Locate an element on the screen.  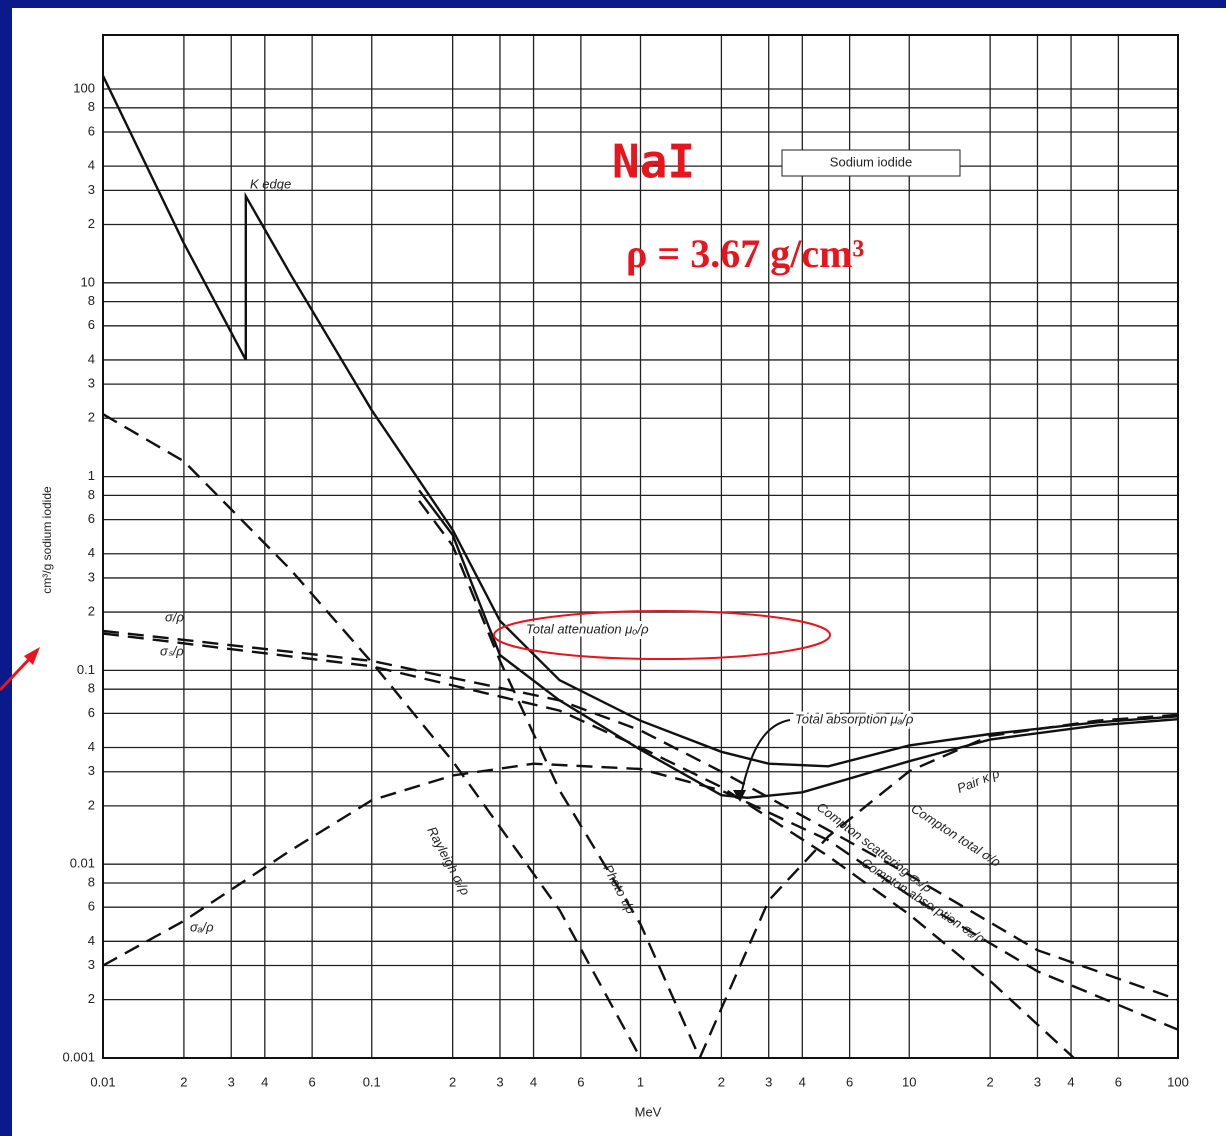
sigma-label: σ/ρ is located at coordinates (174, 616).